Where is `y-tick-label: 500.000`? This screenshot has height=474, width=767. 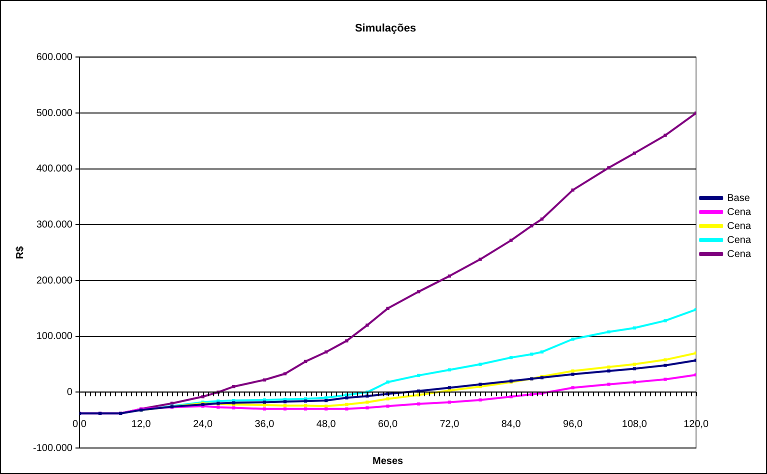 y-tick-label: 500.000 is located at coordinates (54, 113).